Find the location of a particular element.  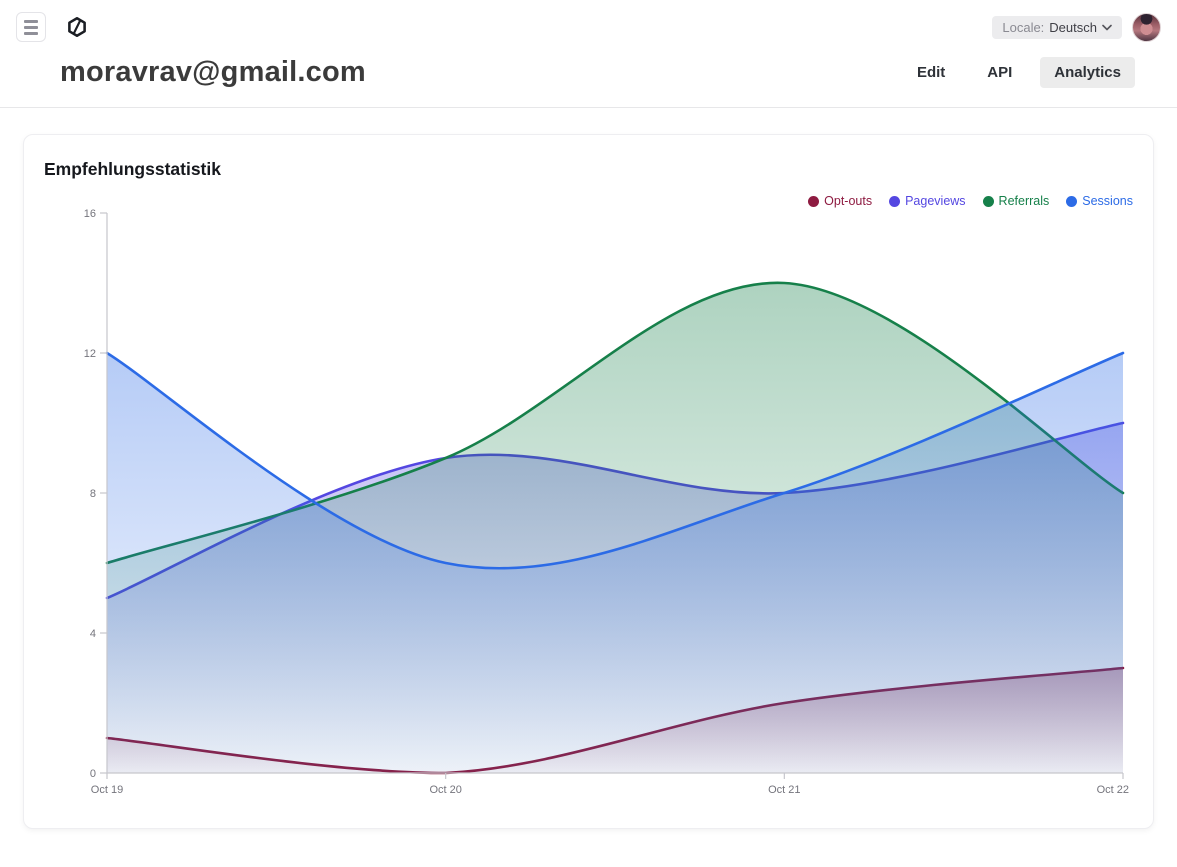

legend-label: Sessions is located at coordinates (1107, 201).